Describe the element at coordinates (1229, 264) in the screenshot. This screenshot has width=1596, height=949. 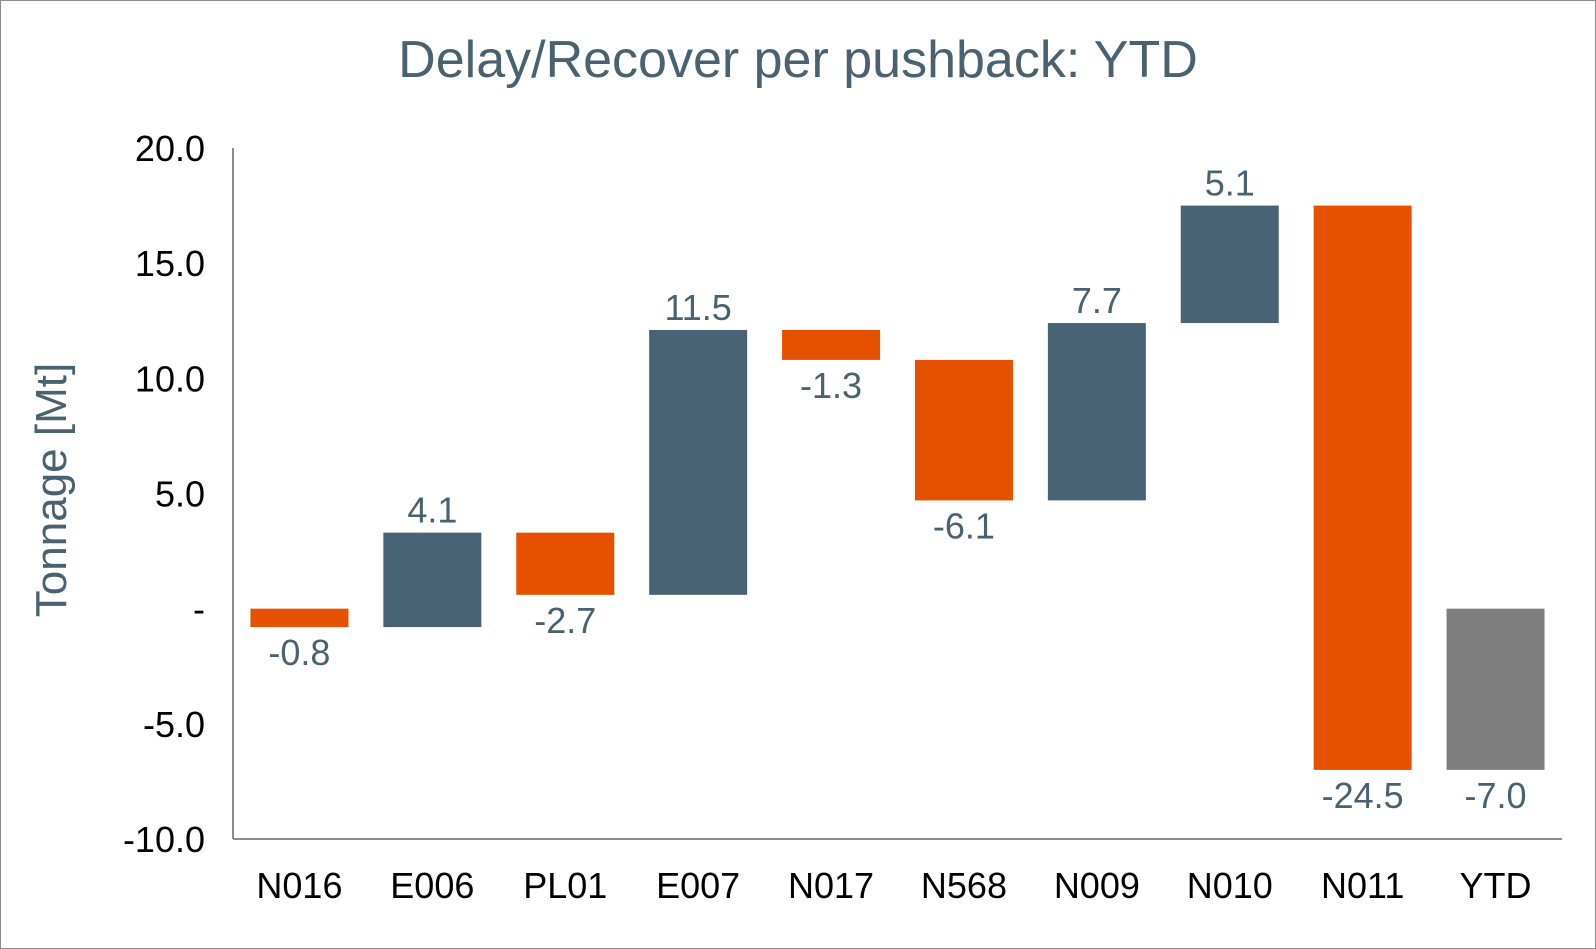
I see `bar-n010` at that location.